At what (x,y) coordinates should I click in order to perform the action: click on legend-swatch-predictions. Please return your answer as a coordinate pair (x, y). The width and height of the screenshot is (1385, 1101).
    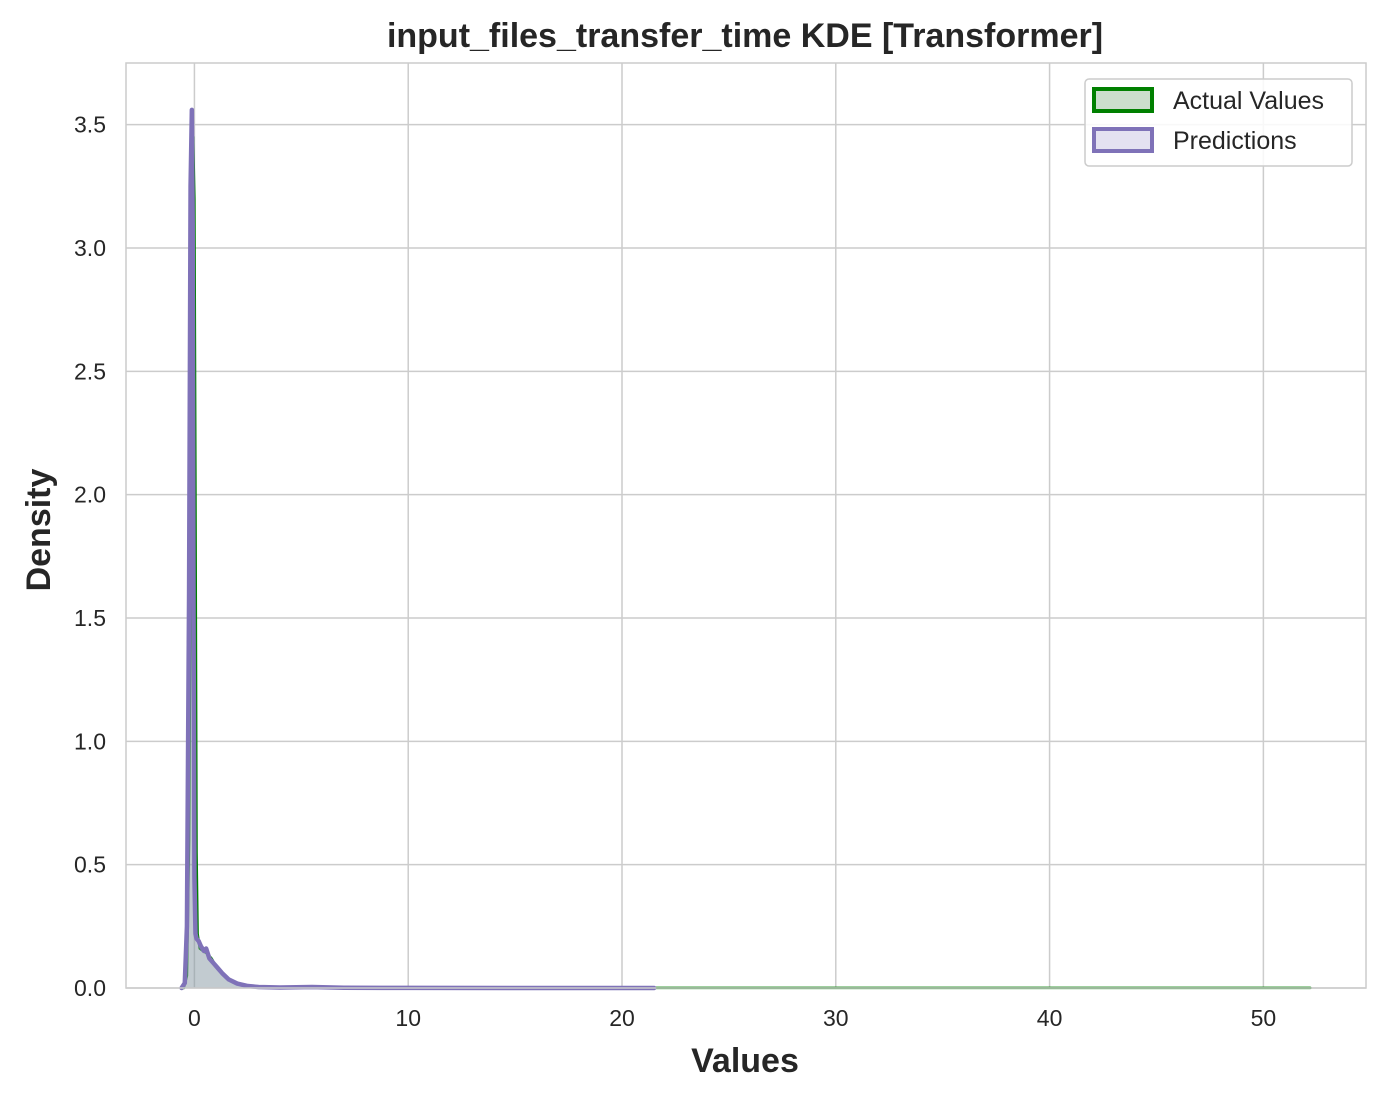
    Looking at the image, I should click on (1123, 140).